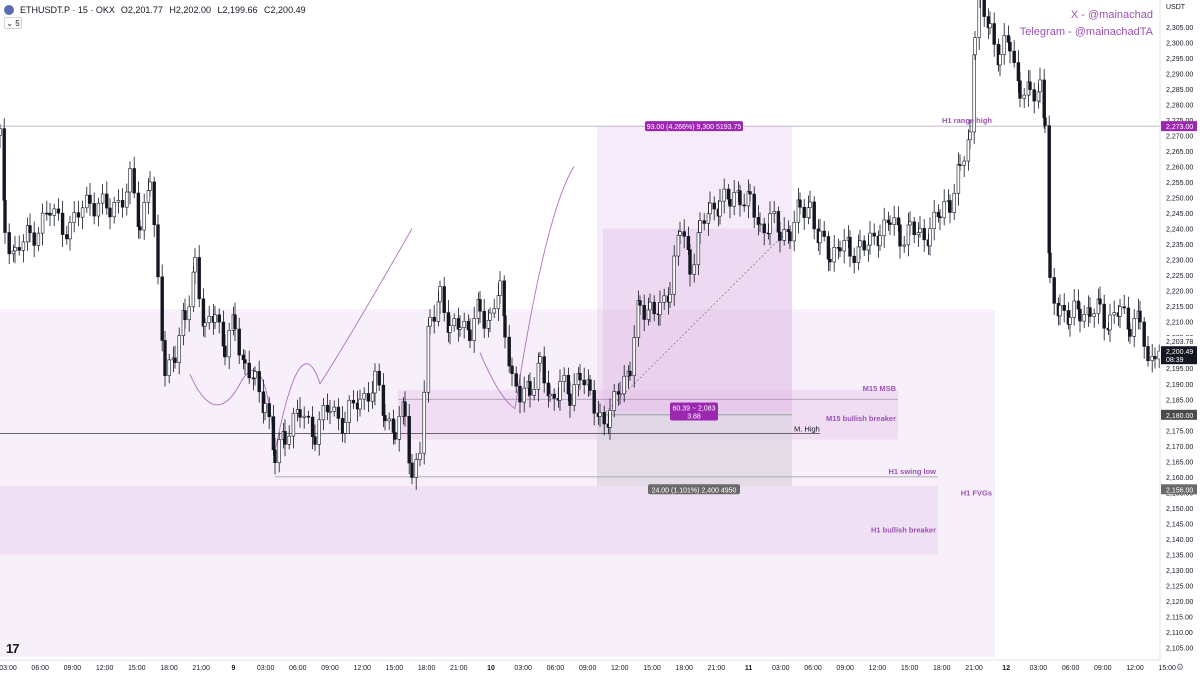 The image size is (1200, 675). Describe the element at coordinates (9, 10) in the screenshot. I see `eth-icon` at that location.